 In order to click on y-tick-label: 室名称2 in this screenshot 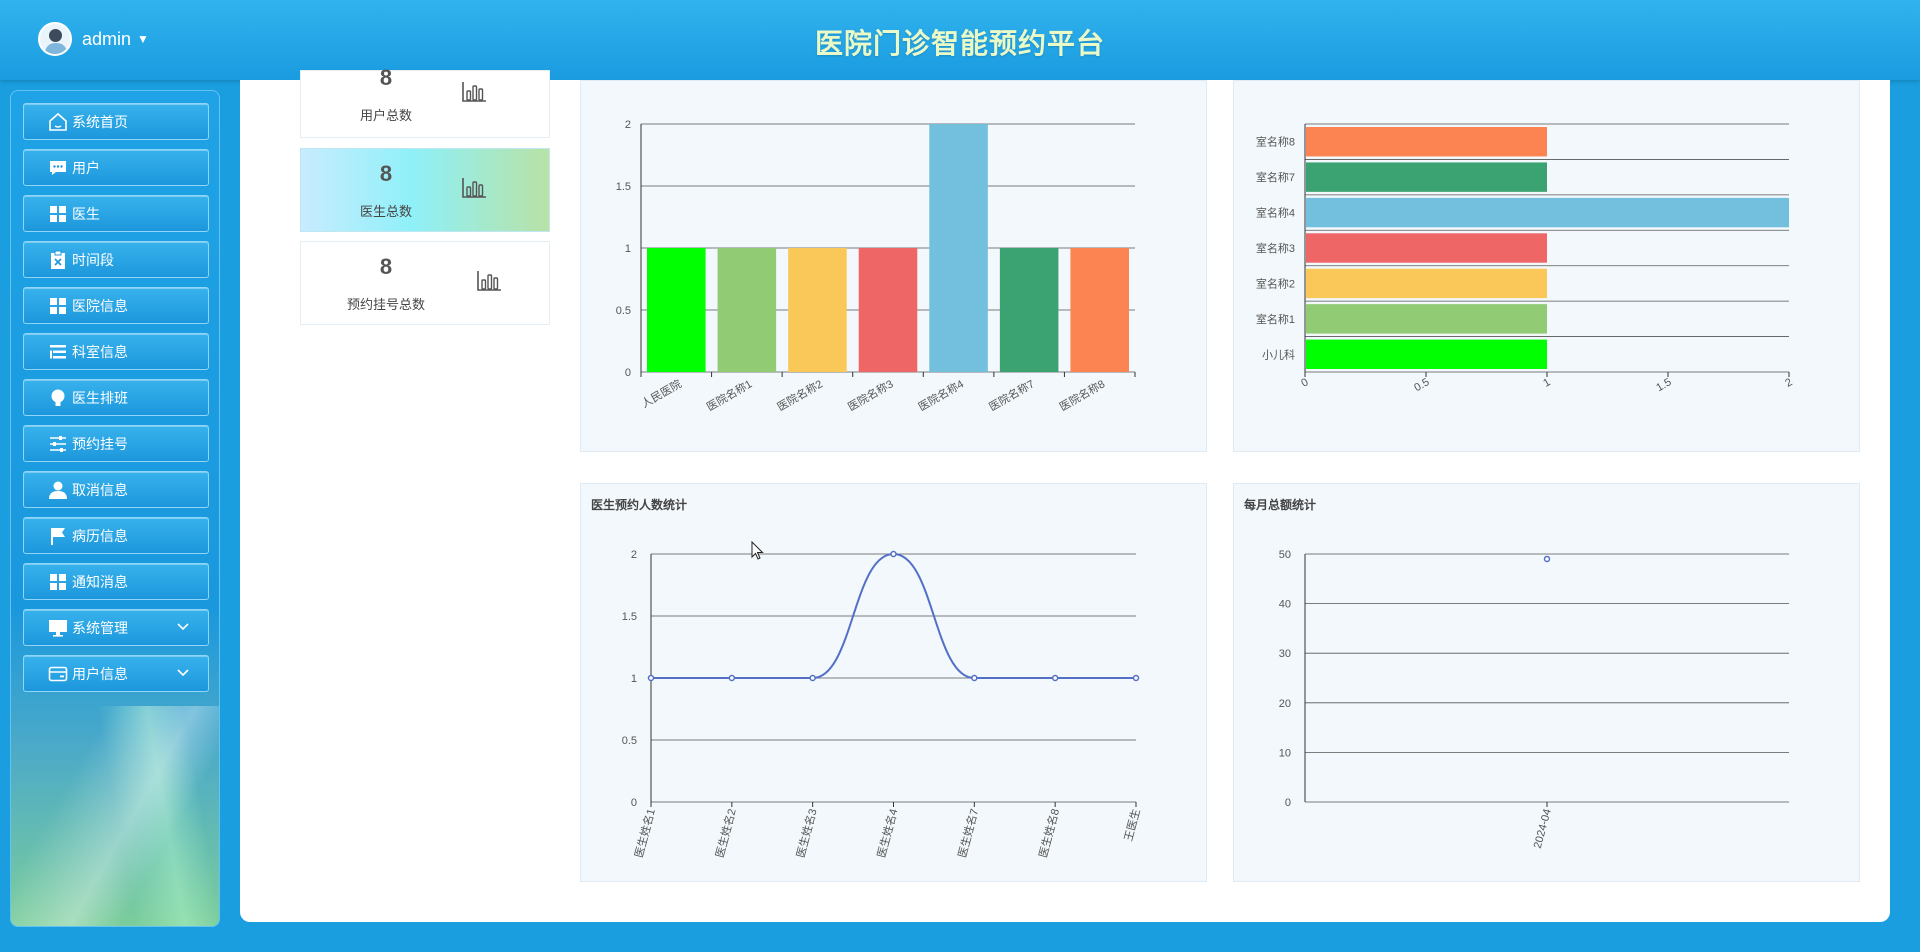, I will do `click(1275, 283)`.